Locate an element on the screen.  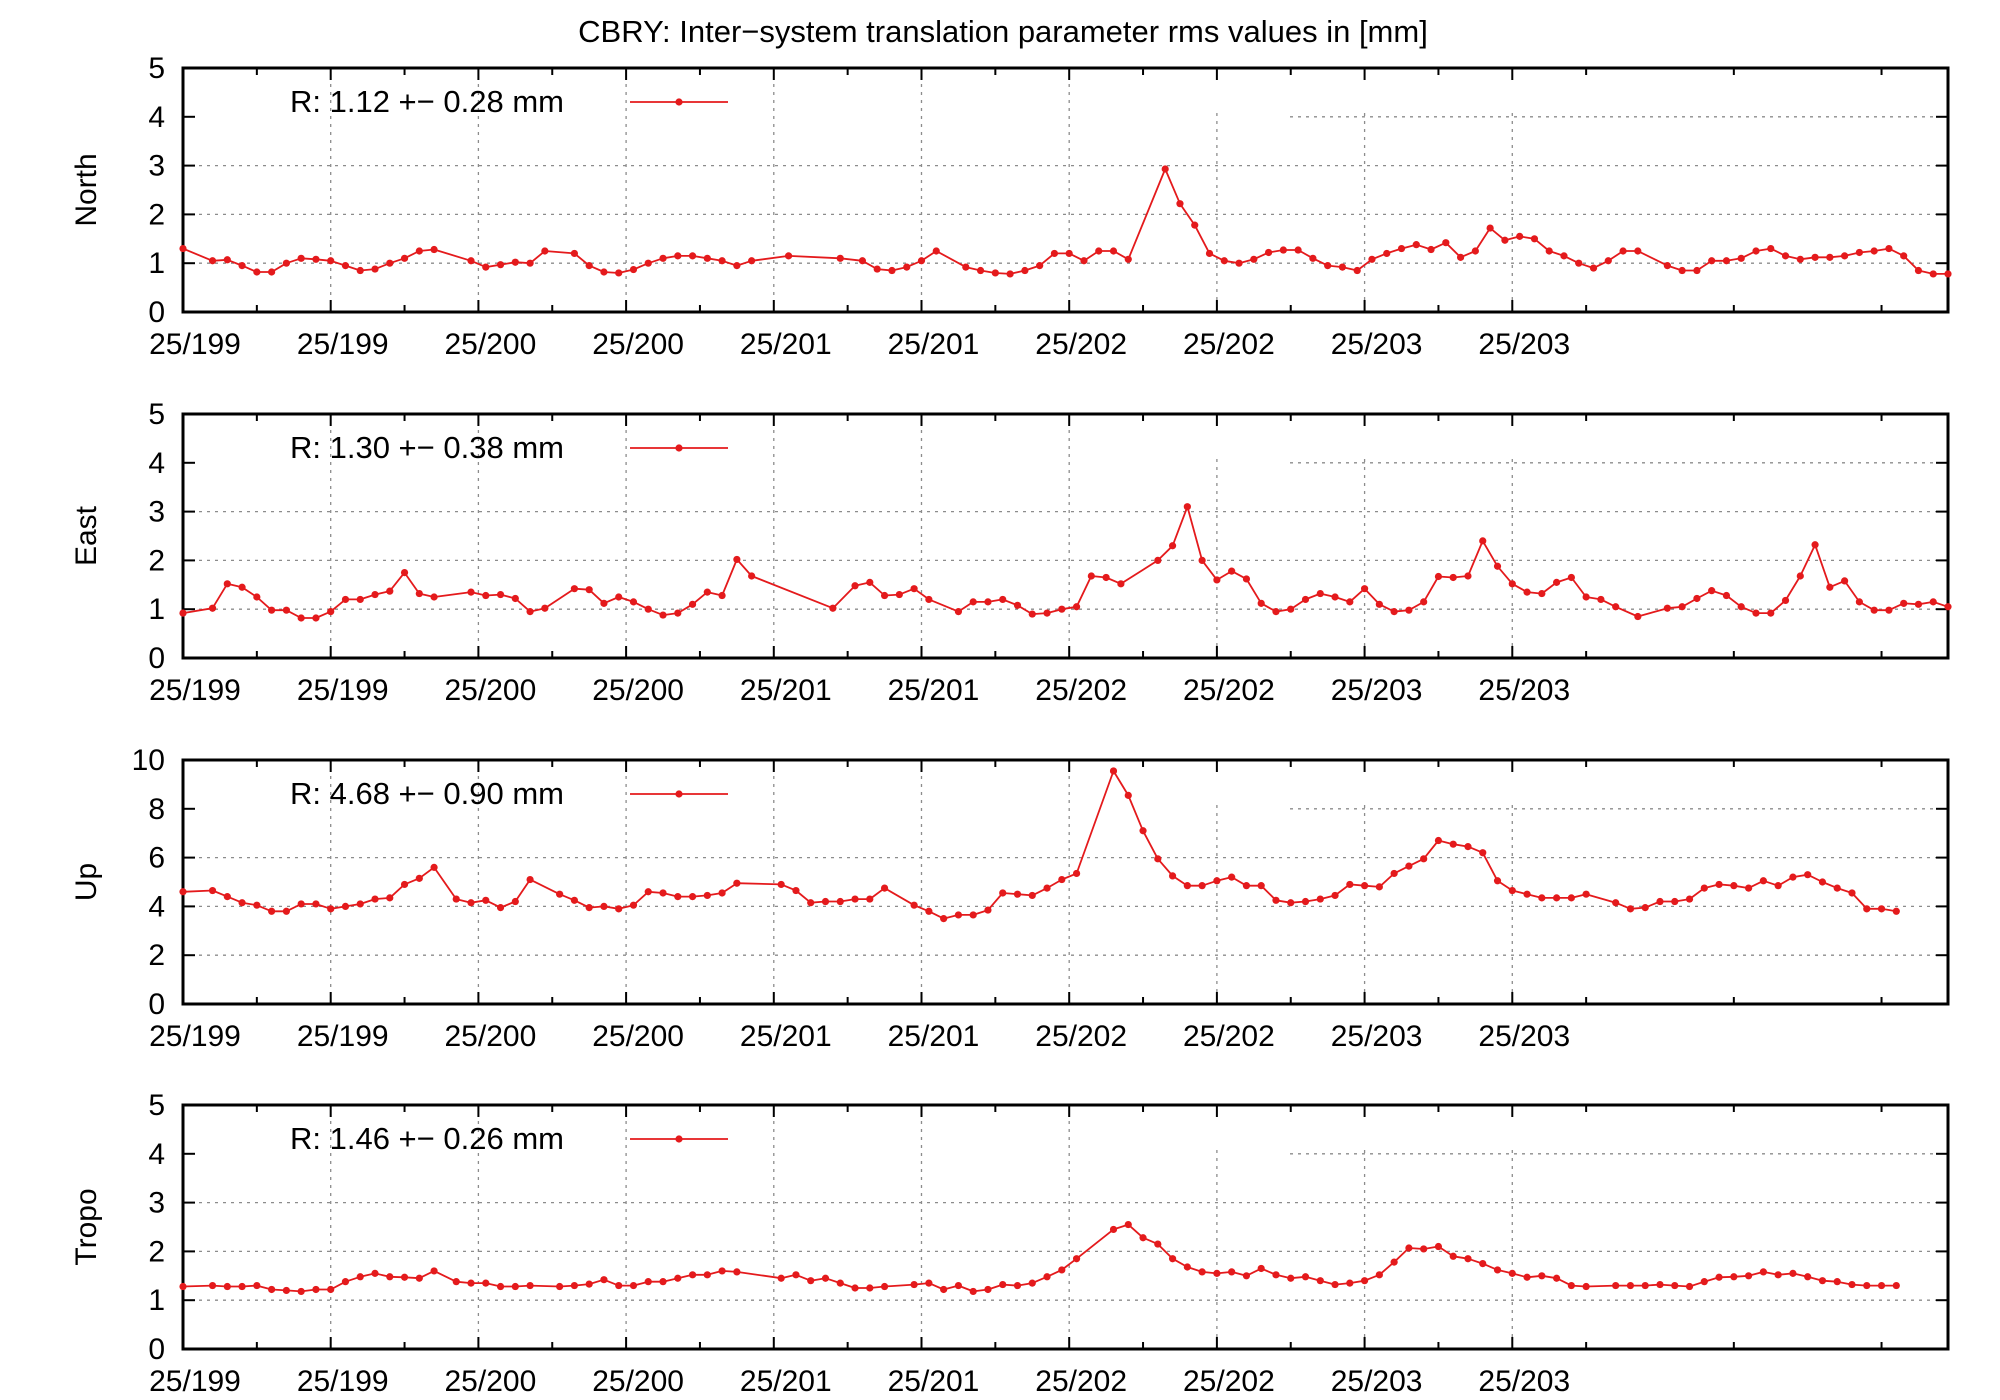
ytick-label: 4 is located at coordinates (156, 906).